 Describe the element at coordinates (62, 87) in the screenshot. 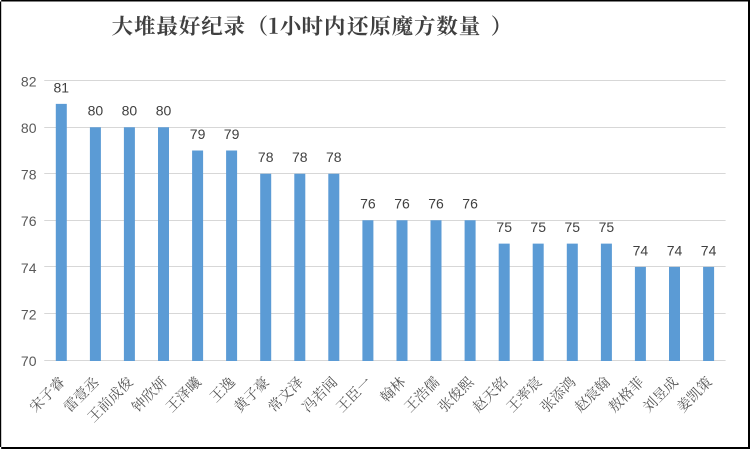

I see `svg-text: 81` at that location.